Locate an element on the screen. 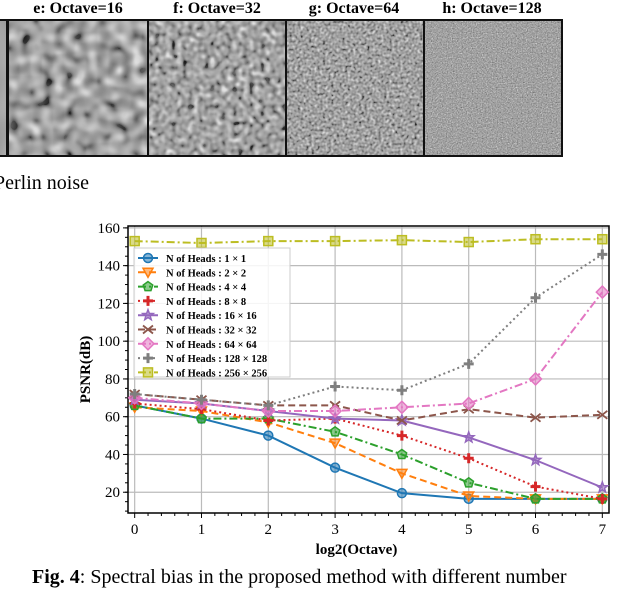 This screenshot has height=589, width=640. y-tick-label: 80 is located at coordinates (112, 380).